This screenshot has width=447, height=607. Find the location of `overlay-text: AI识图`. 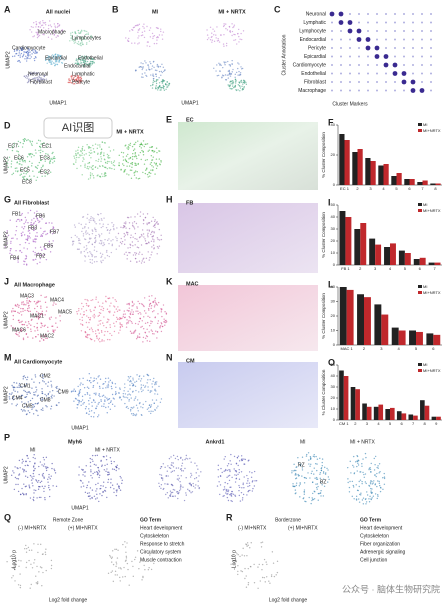

overlay-text: AI识图 is located at coordinates (78, 127).